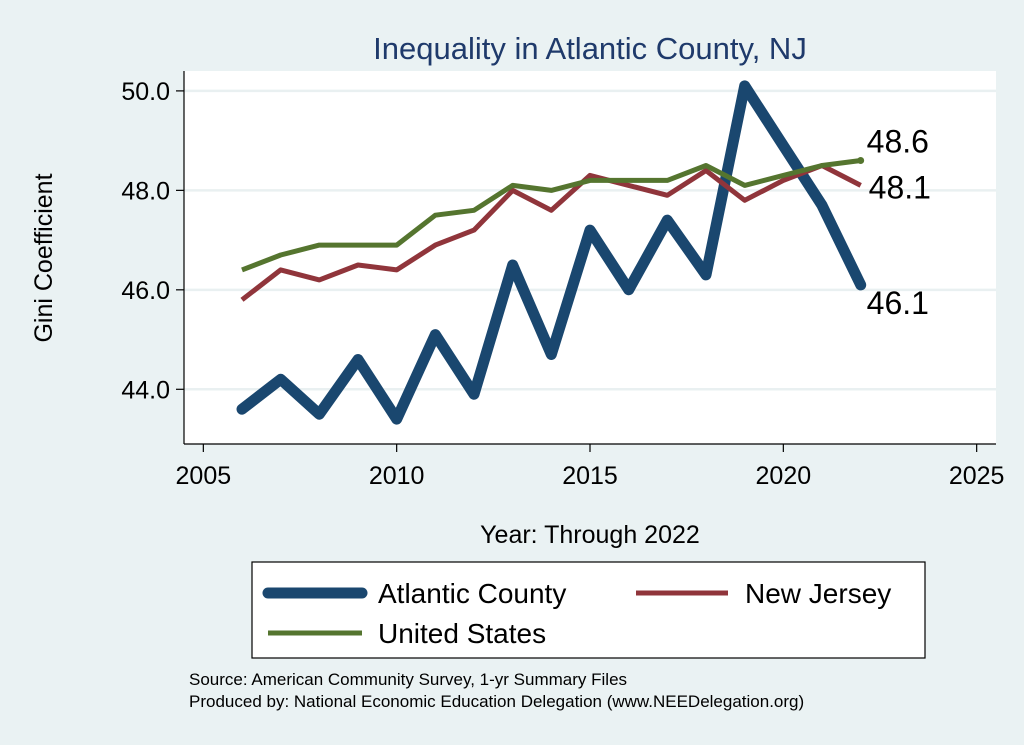  I want to click on legend-label-atlantic-county: Atlantic County, so click(472, 593).